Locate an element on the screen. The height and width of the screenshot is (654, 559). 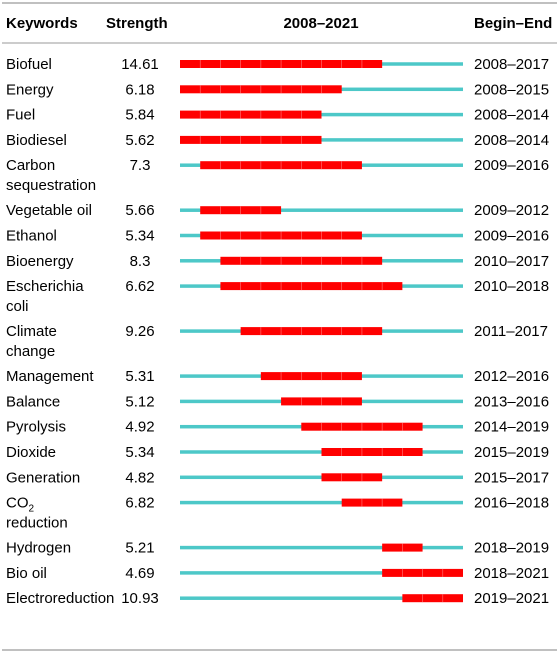
strength-value: 6.82 is located at coordinates (139, 503).